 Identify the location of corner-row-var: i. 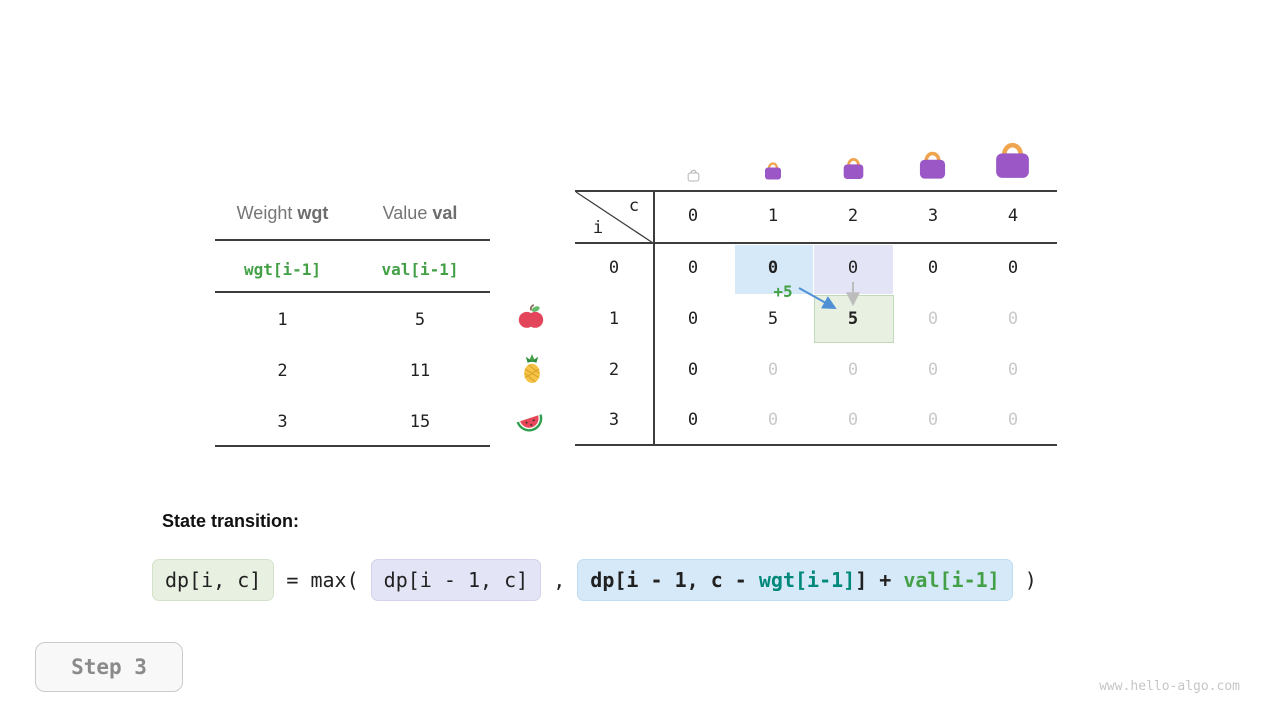
(598, 228).